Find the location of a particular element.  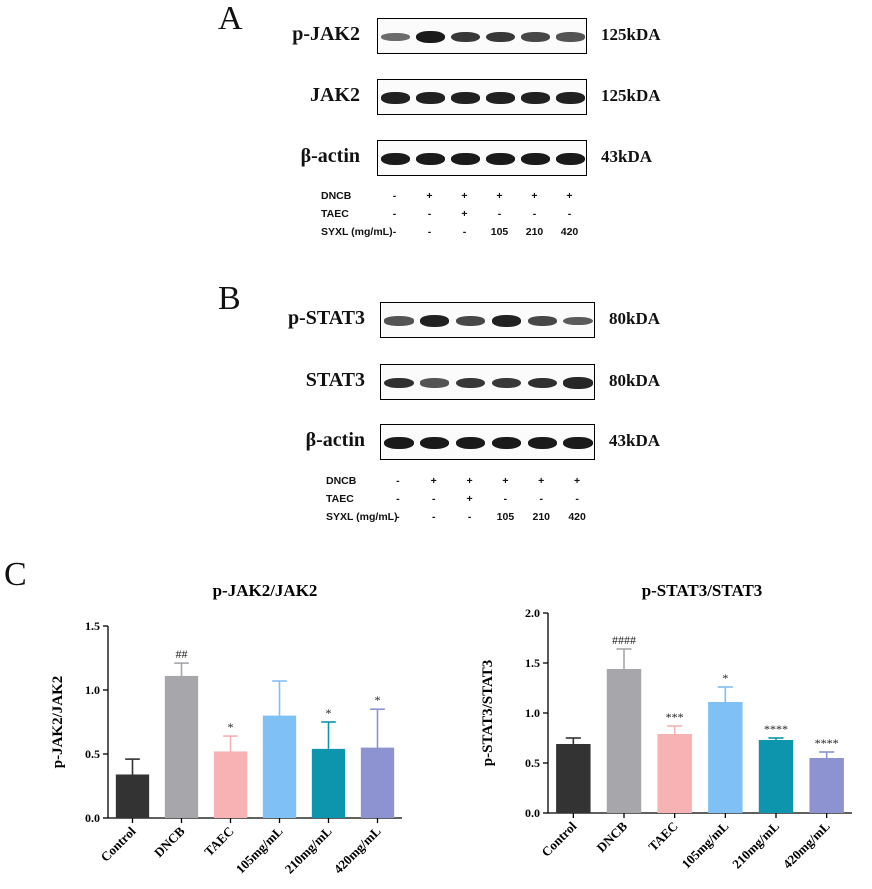

protein-label: p-STAT3 is located at coordinates (326, 318).